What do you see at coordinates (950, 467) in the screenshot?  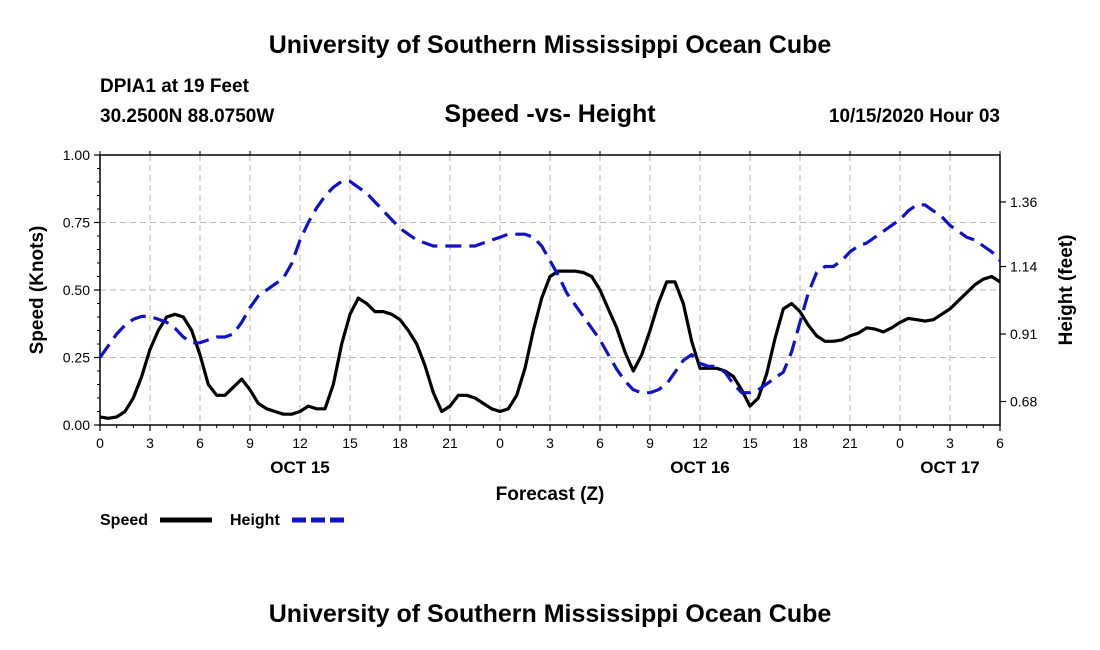 I see `day-label: OCT 17` at bounding box center [950, 467].